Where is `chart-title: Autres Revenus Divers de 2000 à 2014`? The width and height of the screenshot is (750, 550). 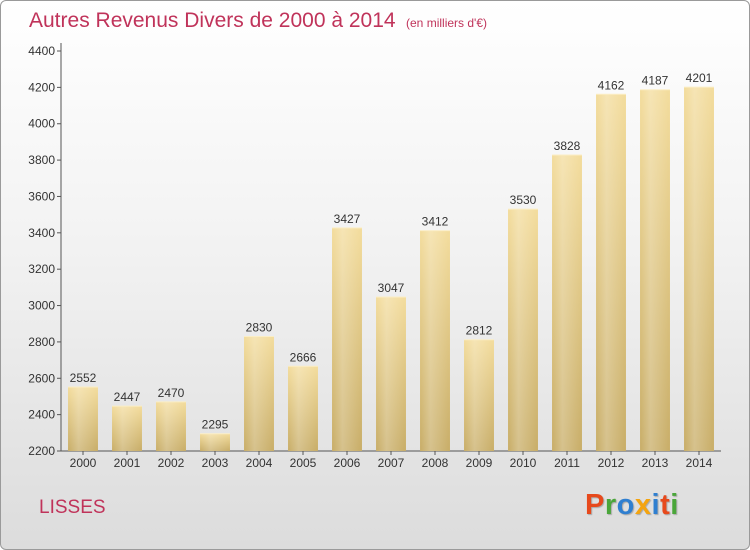
chart-title: Autres Revenus Divers de 2000 à 2014 is located at coordinates (212, 20).